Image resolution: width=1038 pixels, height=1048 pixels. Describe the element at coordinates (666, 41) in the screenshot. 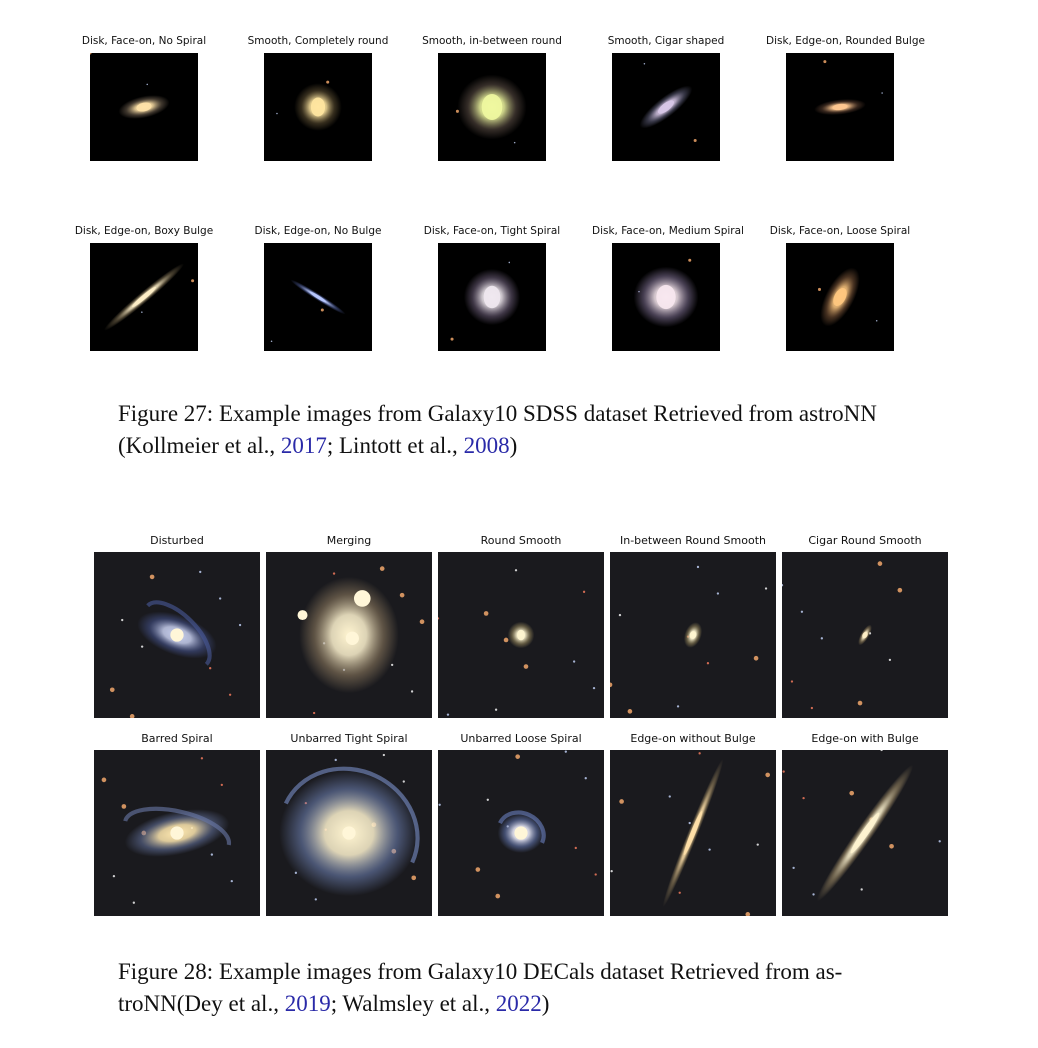

I see `galaxy-class-label: Smooth, Cigar shaped` at that location.